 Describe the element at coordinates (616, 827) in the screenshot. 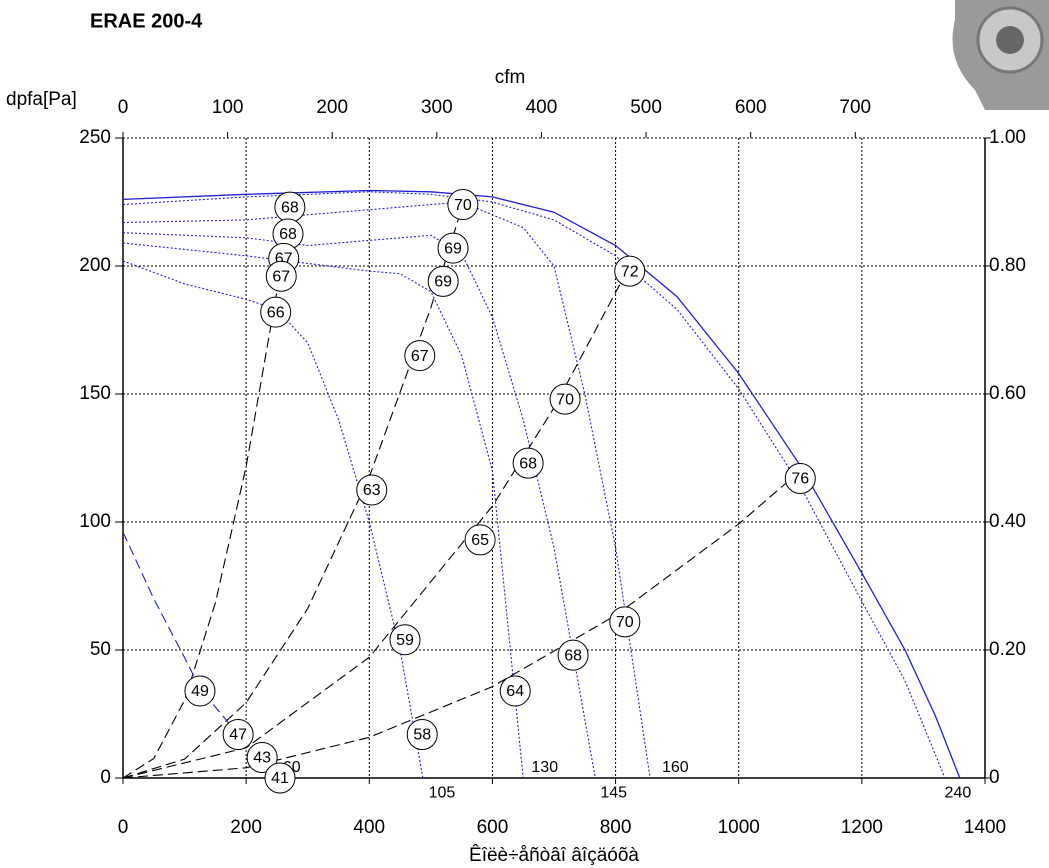

I see `x-tick-label: 800` at that location.